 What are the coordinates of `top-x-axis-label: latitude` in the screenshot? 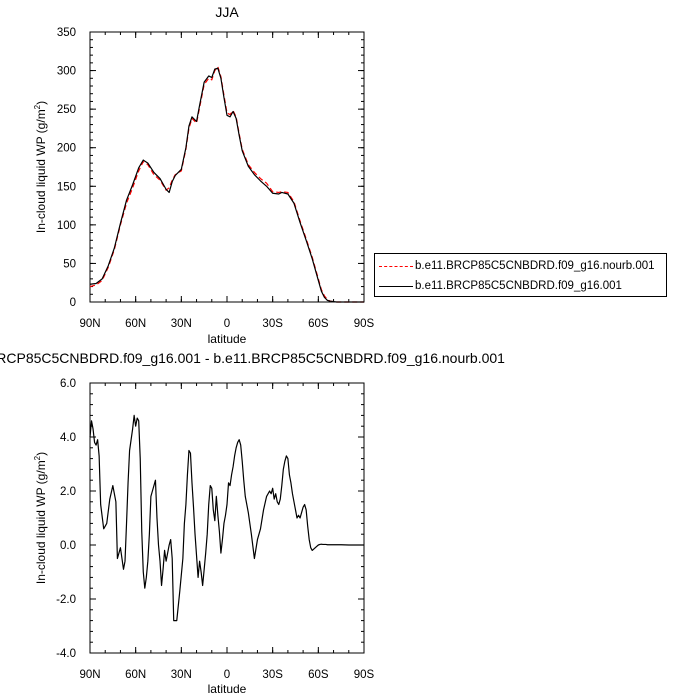 It's located at (227, 339).